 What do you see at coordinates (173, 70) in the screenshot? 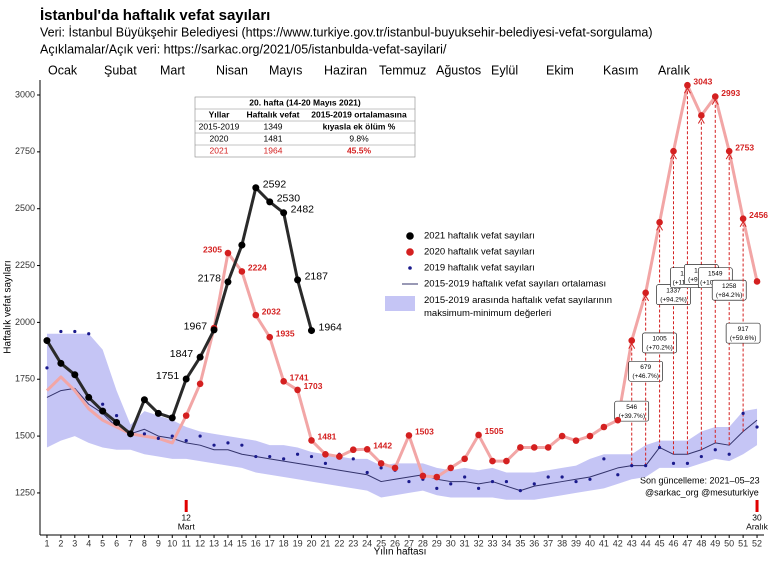
I see `month-label: Mart` at bounding box center [173, 70].